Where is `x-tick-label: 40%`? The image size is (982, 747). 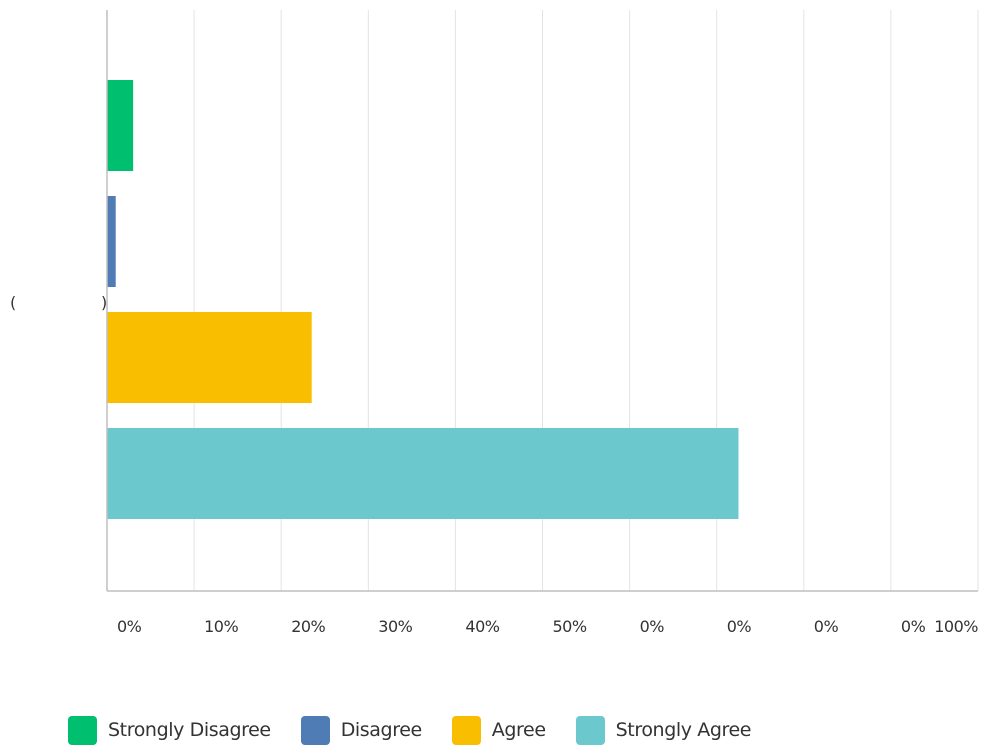 x-tick-label: 40% is located at coordinates (482, 626).